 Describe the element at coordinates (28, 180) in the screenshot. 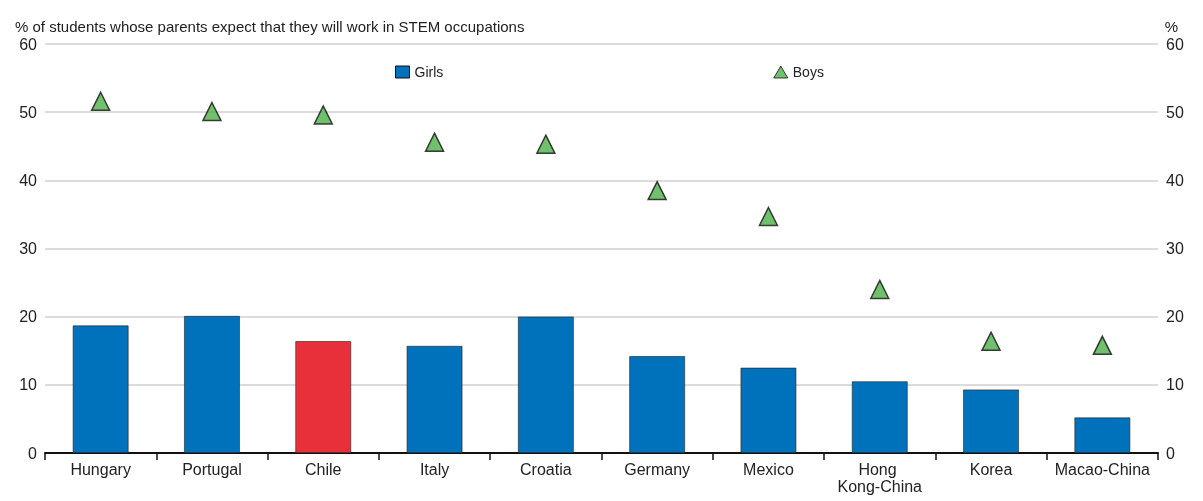

I see `y-tick-label: 40` at that location.